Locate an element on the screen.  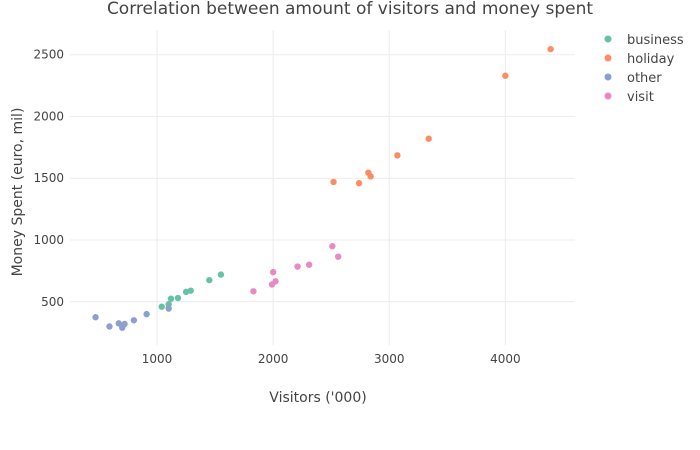
y-tick-label: 1500 is located at coordinates (48, 178).